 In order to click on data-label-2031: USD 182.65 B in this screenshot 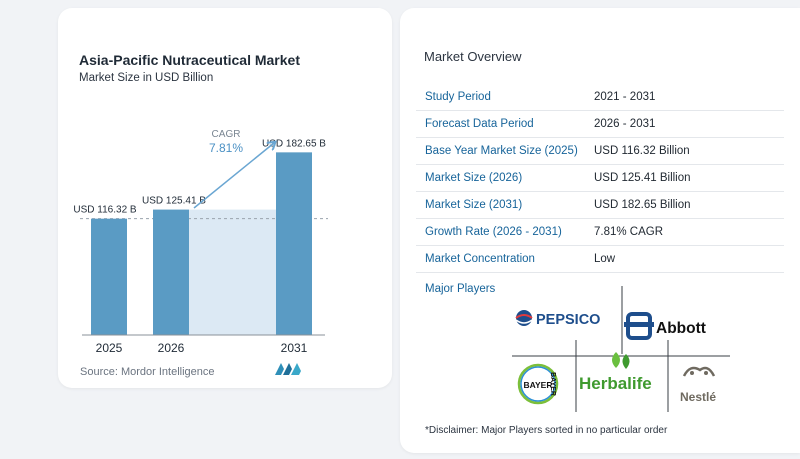, I will do `click(294, 143)`.